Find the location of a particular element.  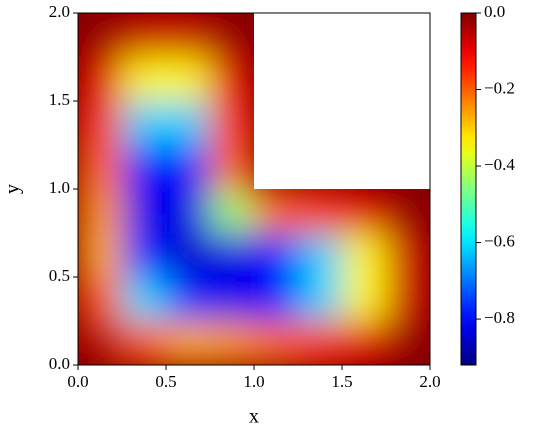

x-tick-label: 2.0 is located at coordinates (429, 381).